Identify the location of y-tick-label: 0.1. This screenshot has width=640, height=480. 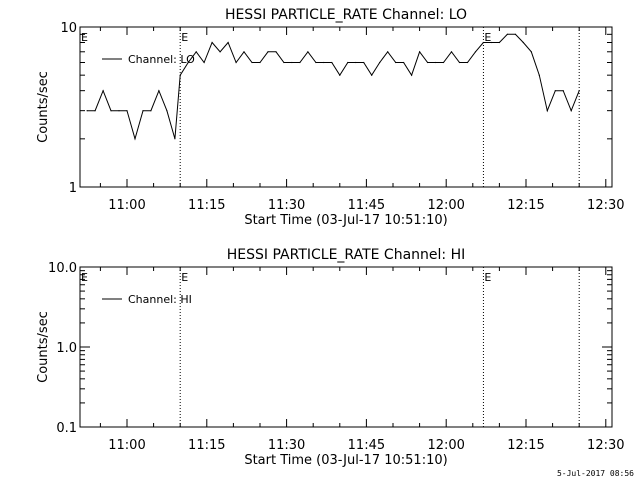
(66, 428).